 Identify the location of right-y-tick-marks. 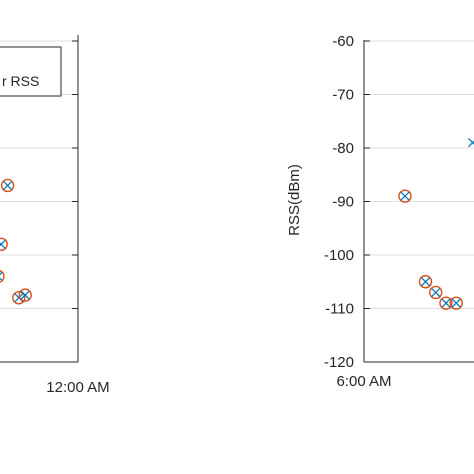
(367, 201).